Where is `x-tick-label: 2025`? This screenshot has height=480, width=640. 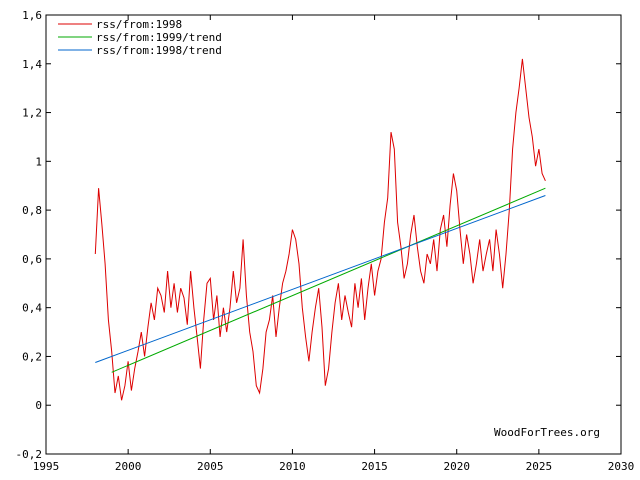
x-tick-label: 2025 is located at coordinates (539, 466).